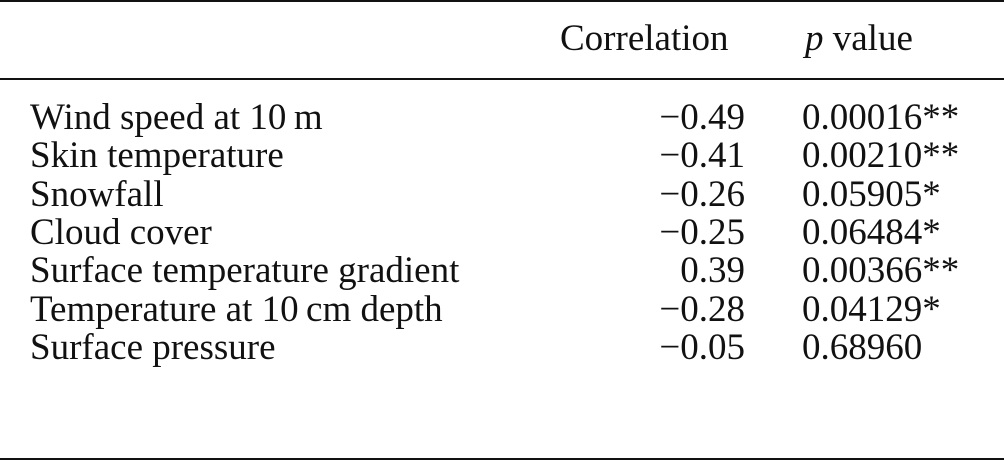 This screenshot has height=461, width=1004. I want to click on row-correlation: −0.26, so click(702, 194).